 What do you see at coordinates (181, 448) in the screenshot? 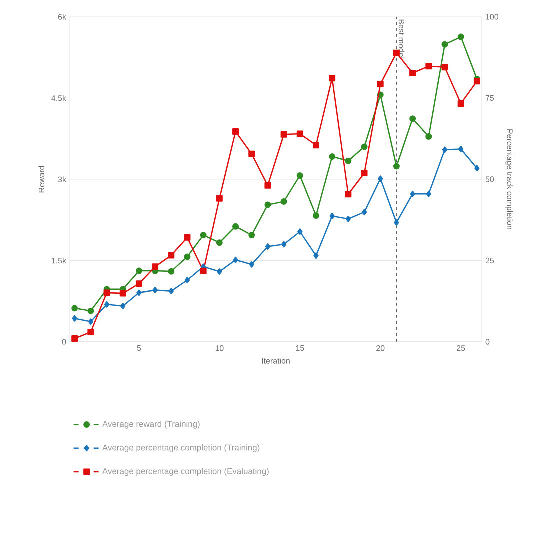
I see `legend-label: Average percentage completion (Training)` at bounding box center [181, 448].